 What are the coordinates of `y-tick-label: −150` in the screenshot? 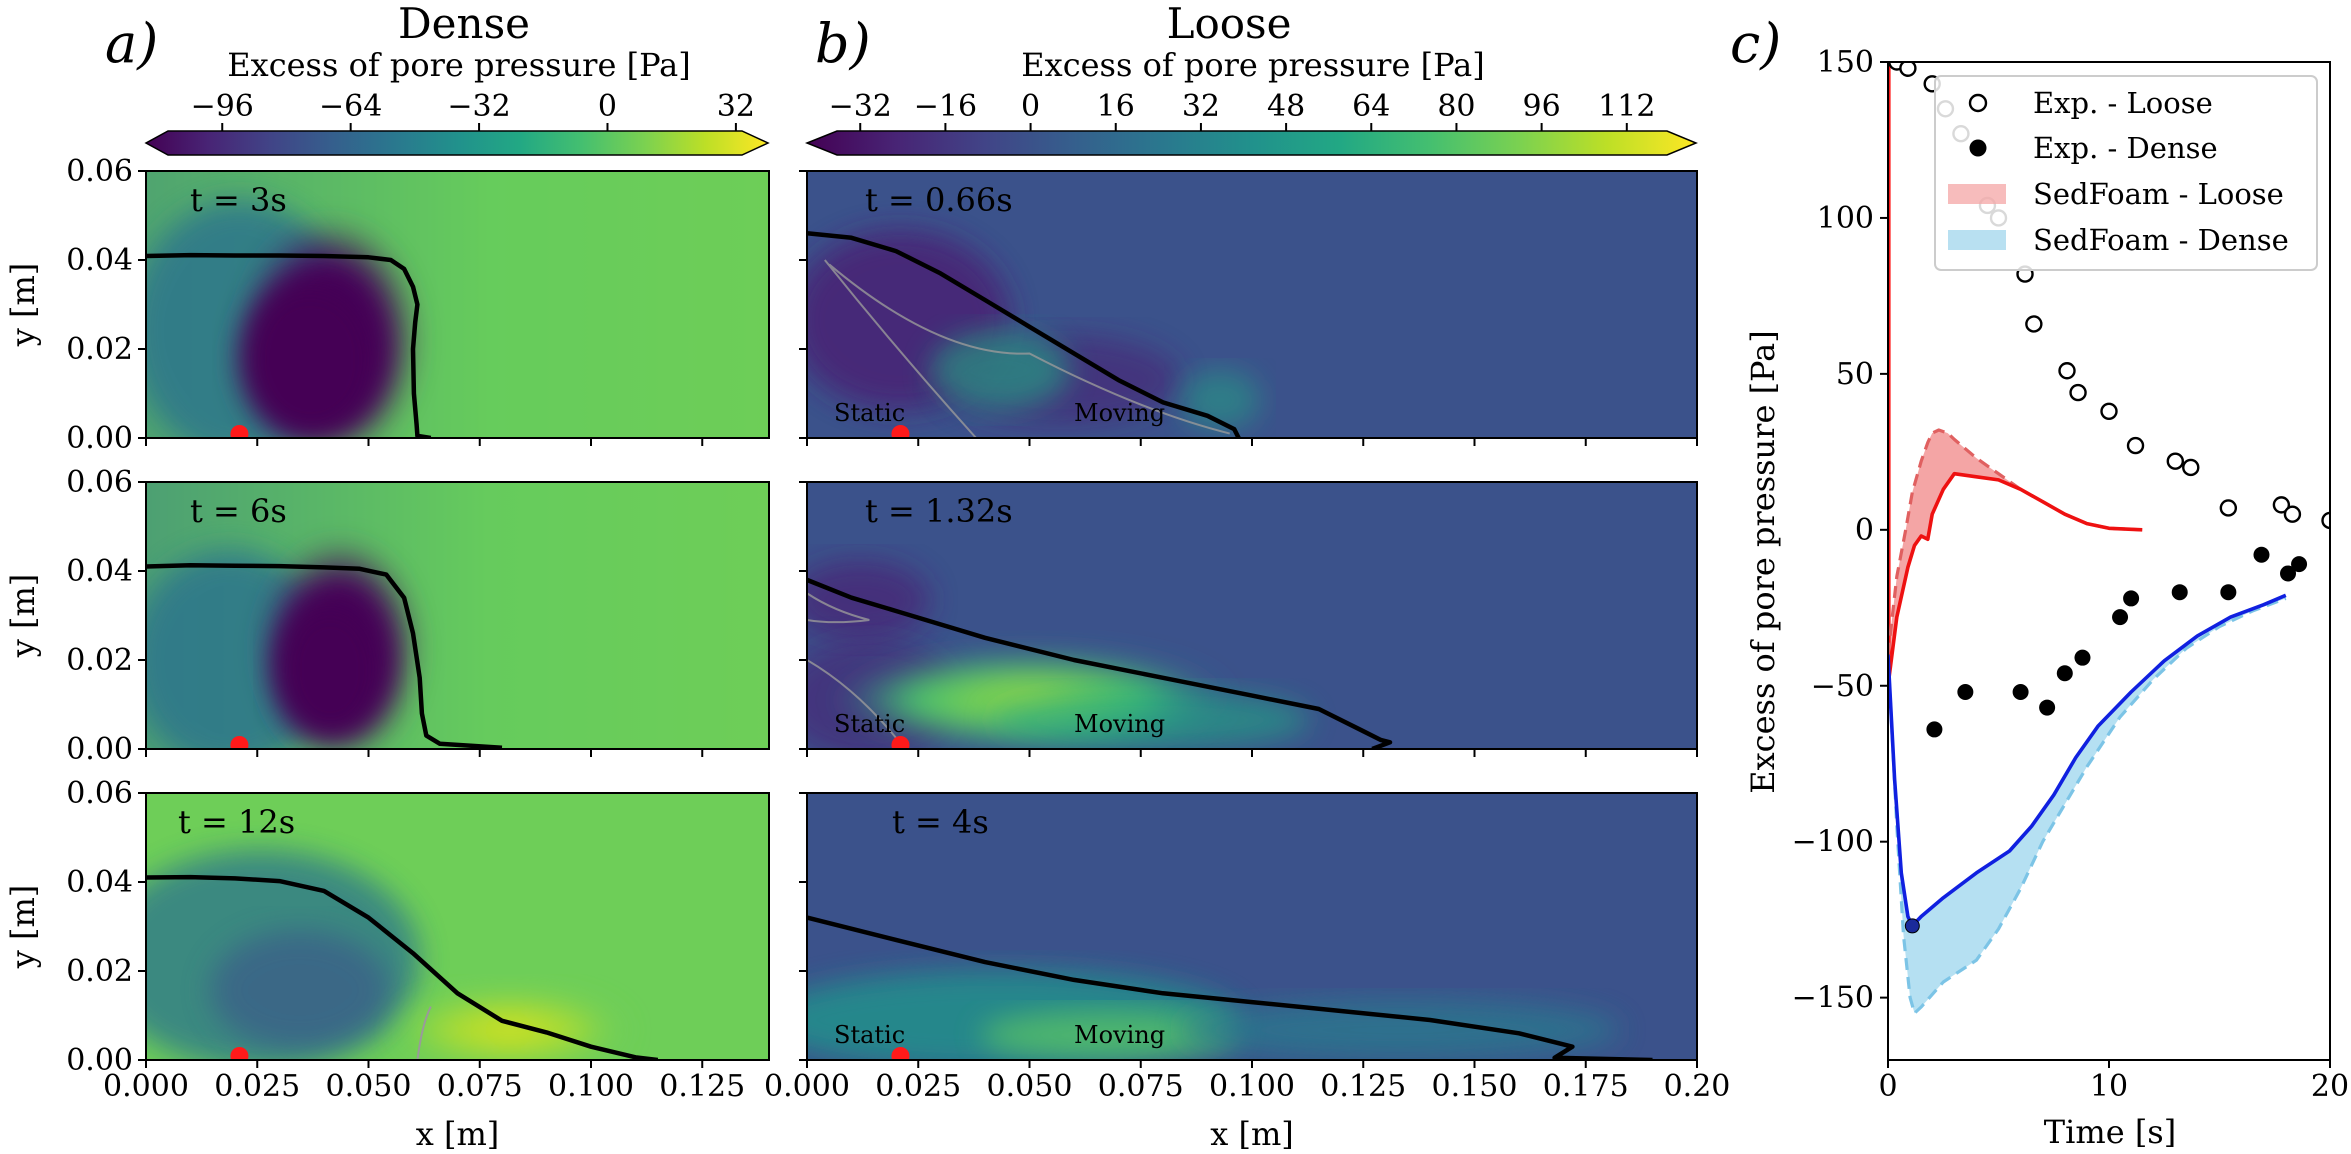 It's located at (1833, 998).